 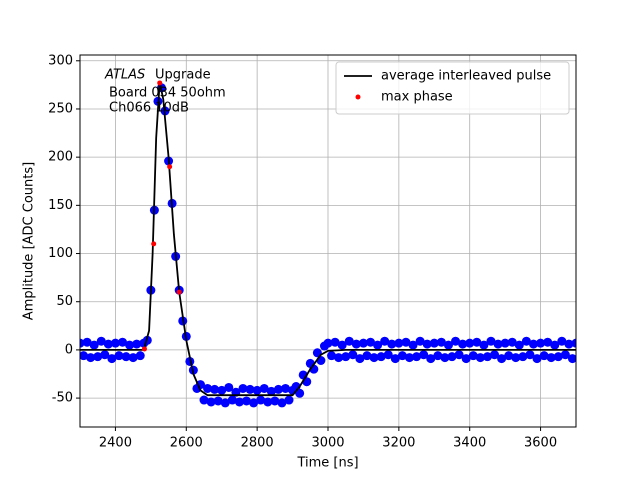 I want to click on legend-box, so click(x=452, y=88).